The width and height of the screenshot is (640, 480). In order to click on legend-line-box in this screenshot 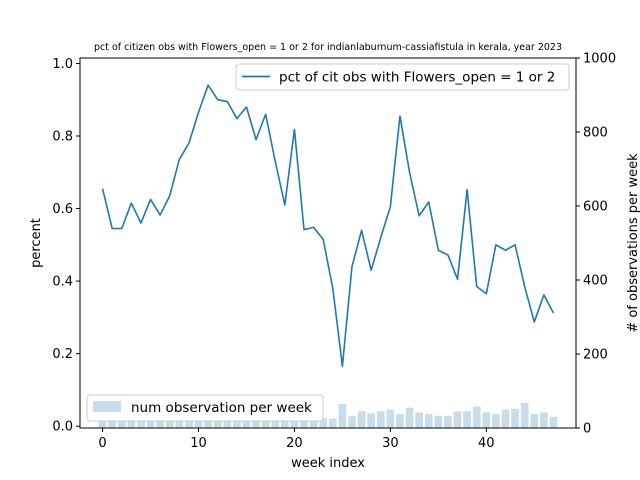, I will do `click(402, 77)`.